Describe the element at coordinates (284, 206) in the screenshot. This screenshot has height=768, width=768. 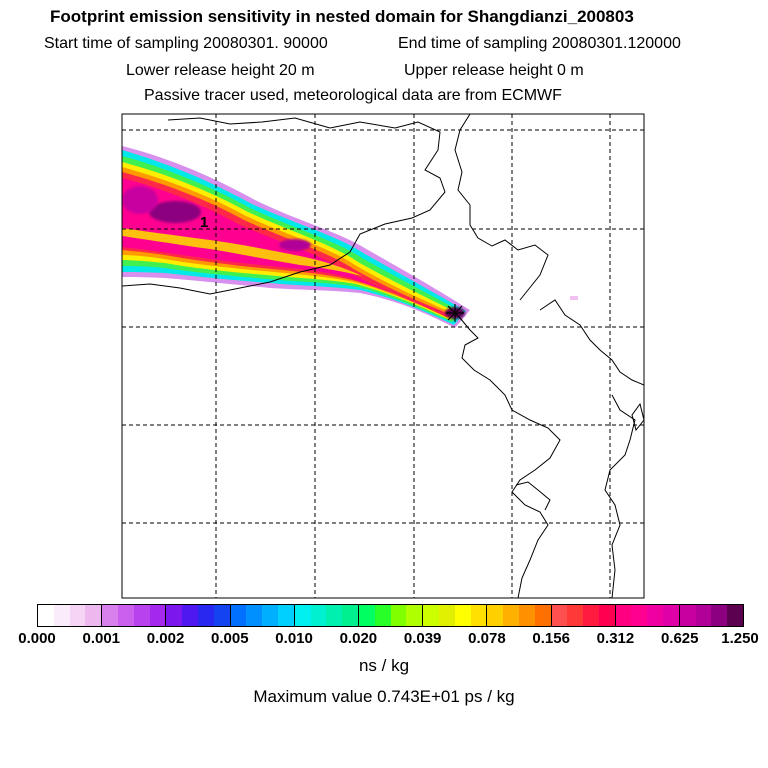
I see `border-line-north` at that location.